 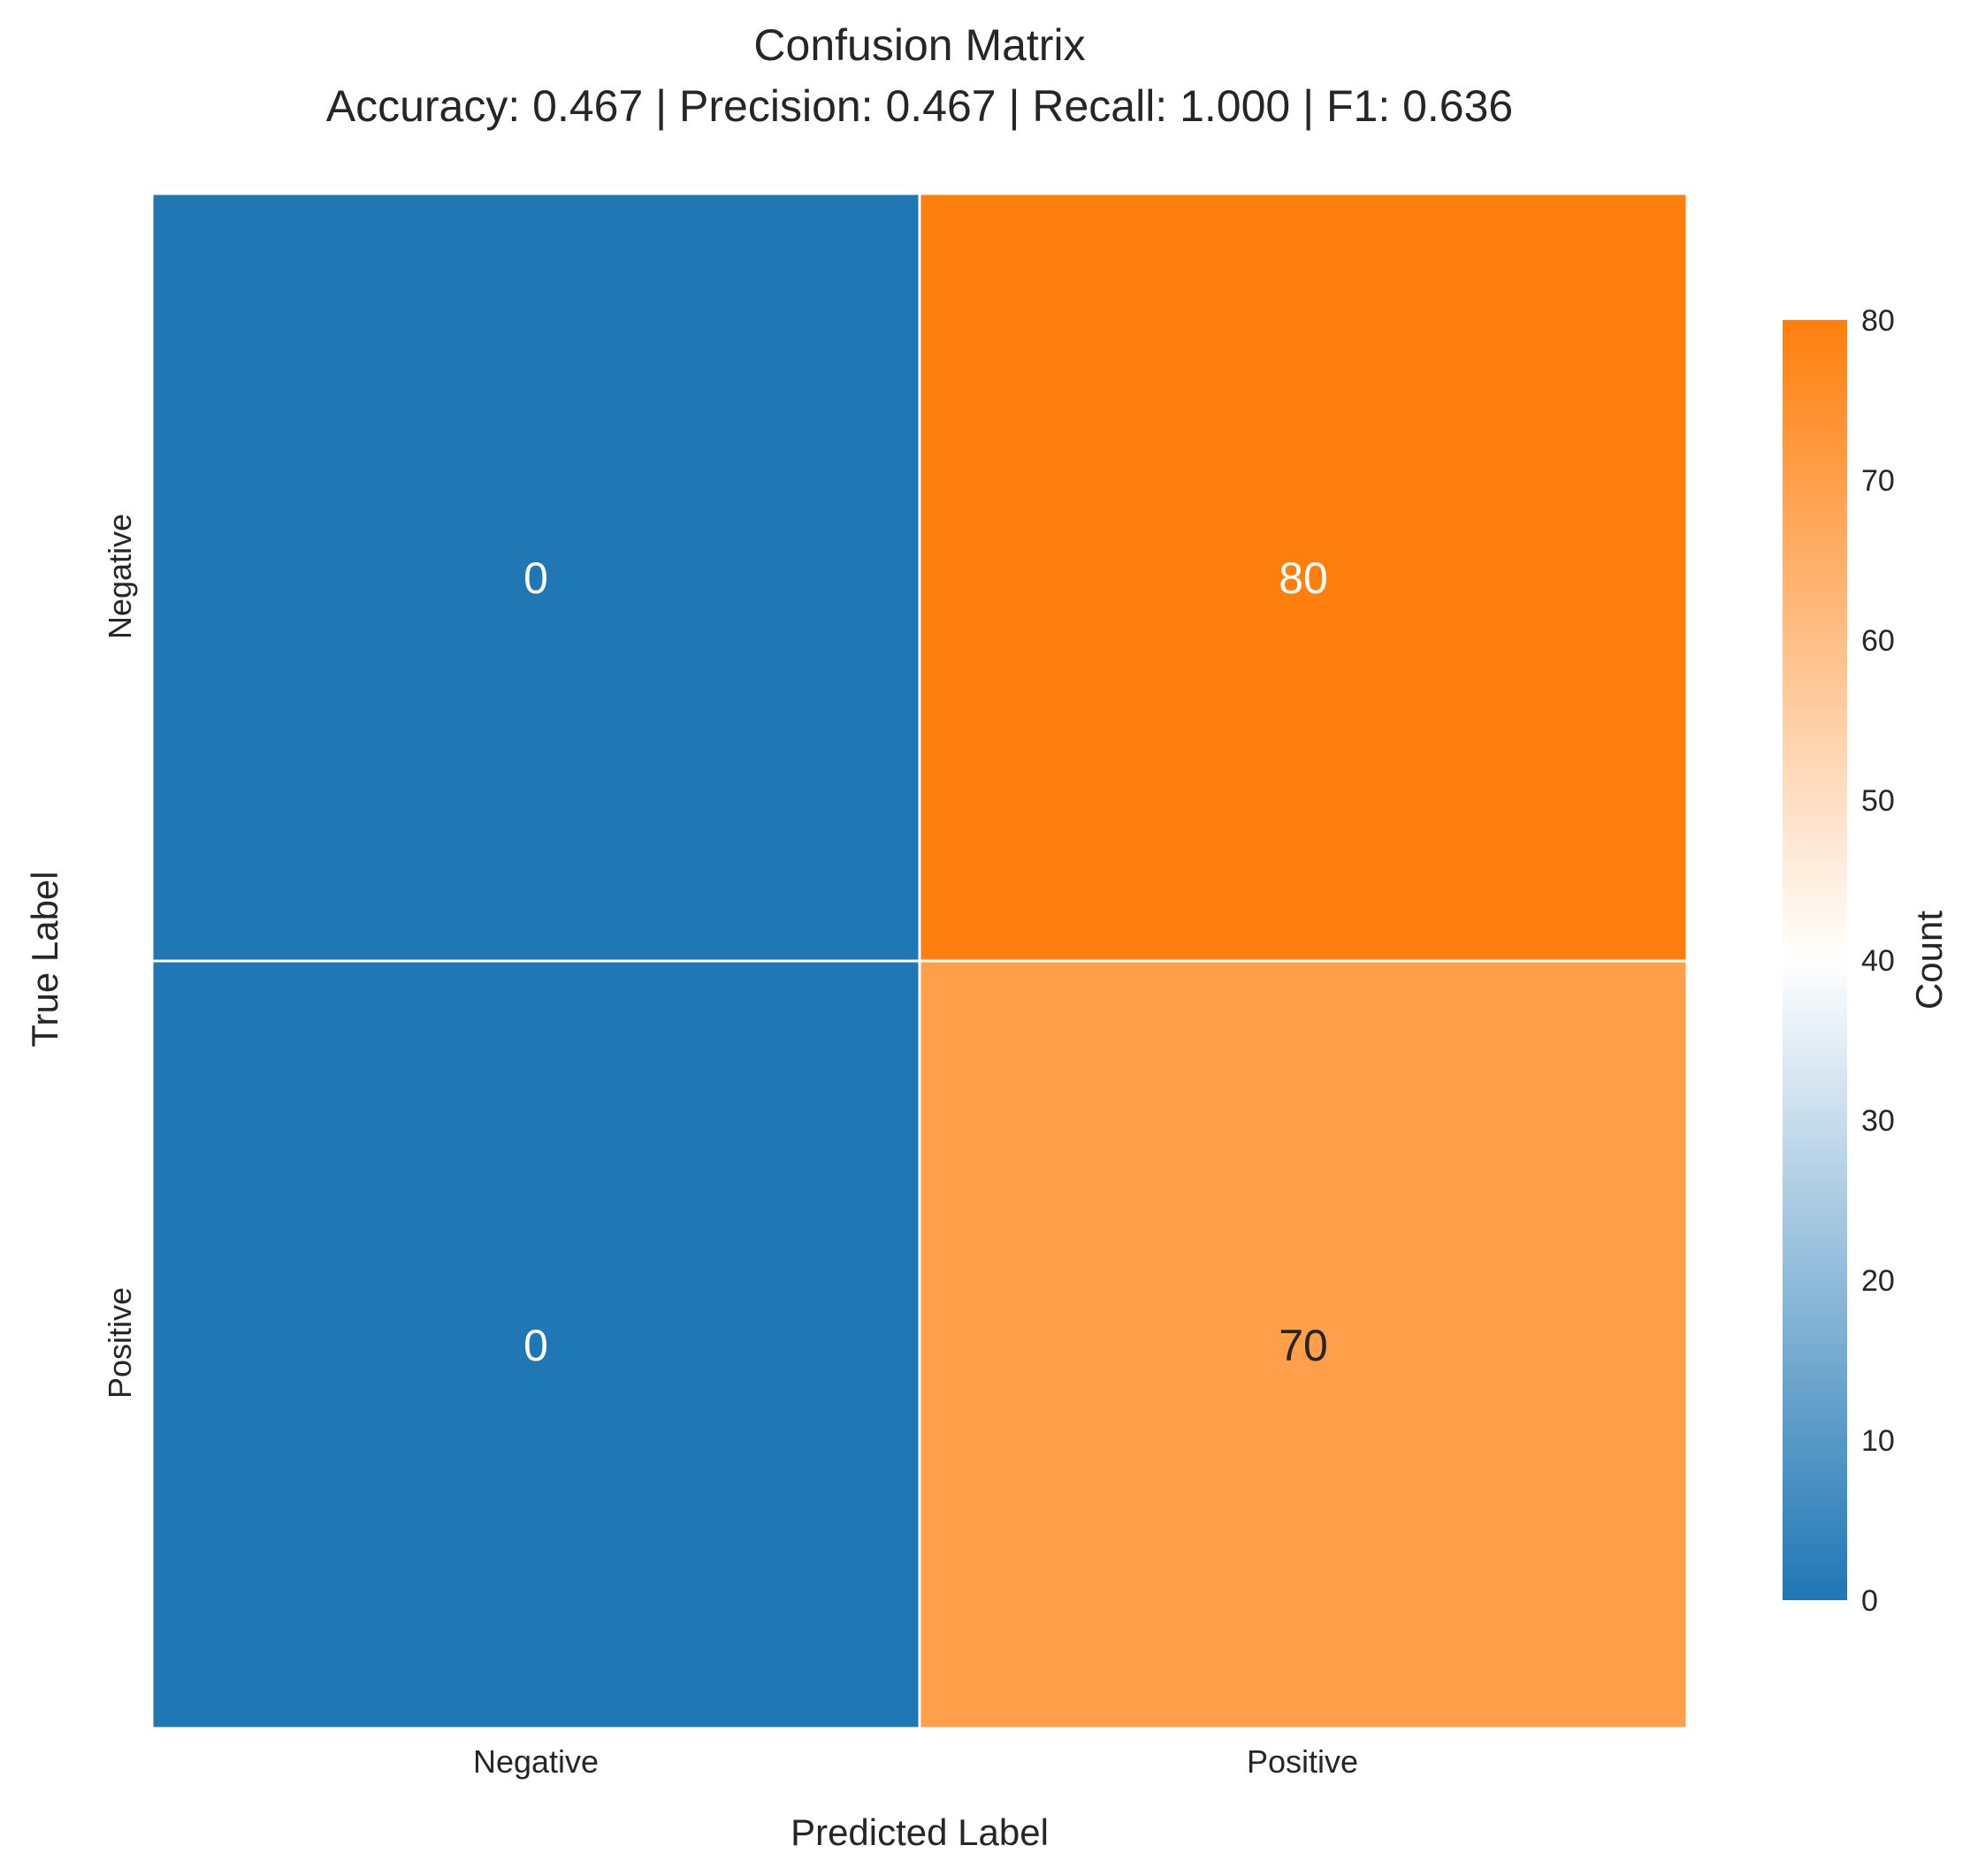 What do you see at coordinates (120, 1343) in the screenshot?
I see `y-tick-positive: Positive` at bounding box center [120, 1343].